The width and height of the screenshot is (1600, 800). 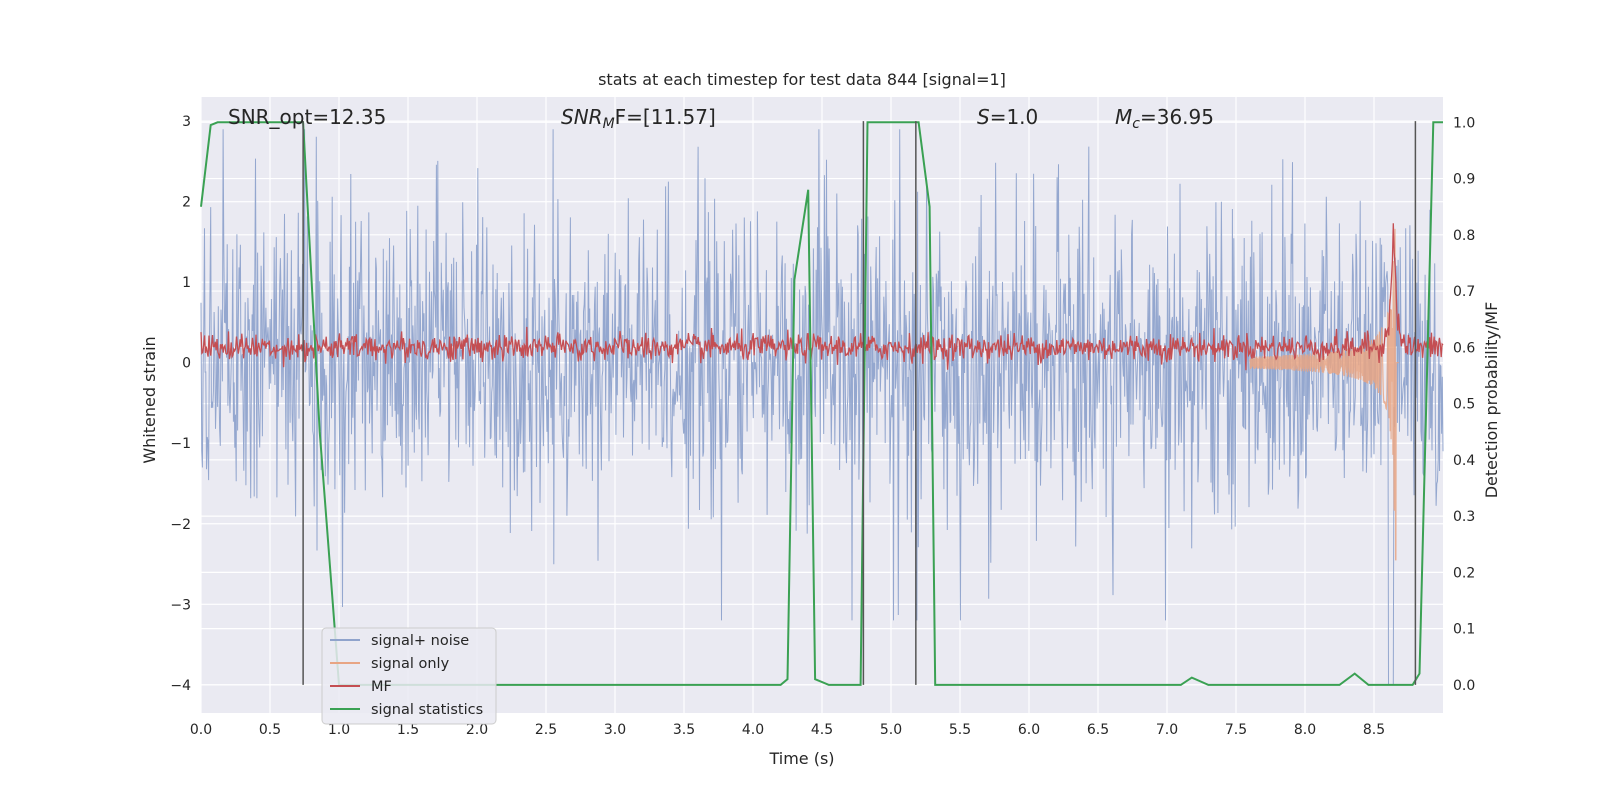 I want to click on x-tick-label: 0.5, so click(x=270, y=730).